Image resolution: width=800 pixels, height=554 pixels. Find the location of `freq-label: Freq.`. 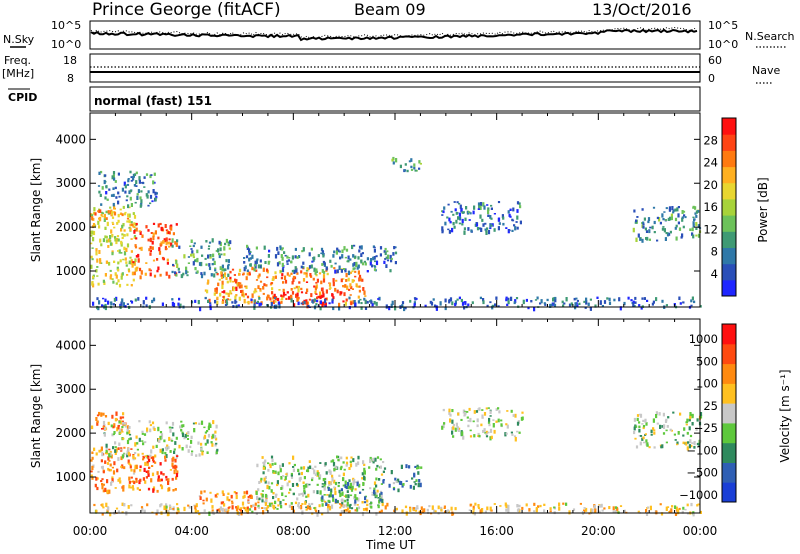

freq-label: Freq. is located at coordinates (17, 60).